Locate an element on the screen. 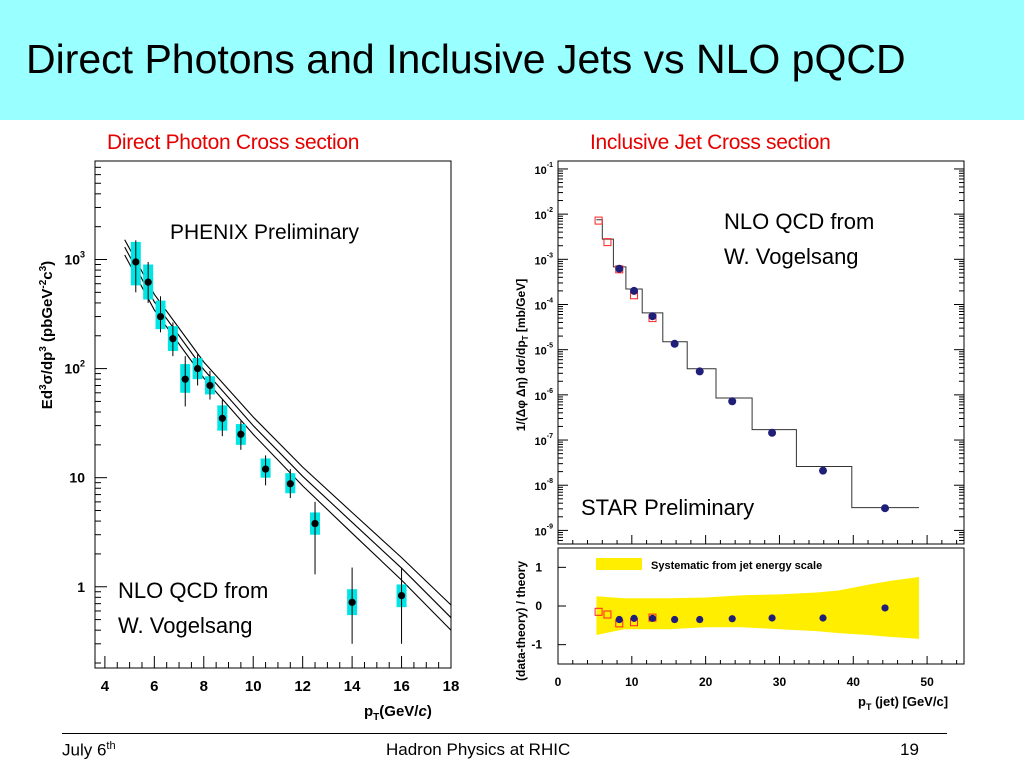  phenix-annotation-line1: NLO QCD from is located at coordinates (193, 590).